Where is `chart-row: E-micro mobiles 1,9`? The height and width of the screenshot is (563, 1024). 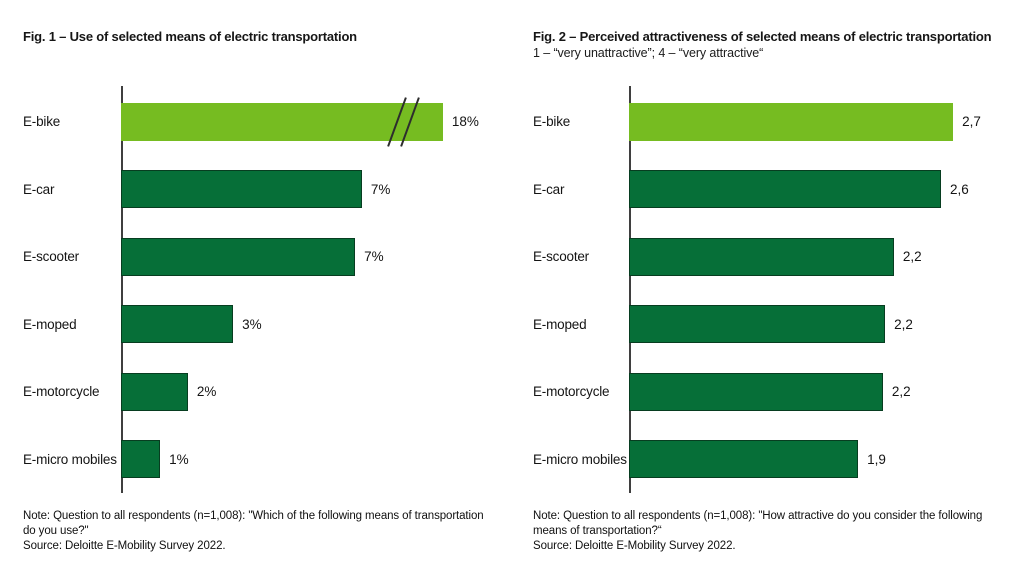 chart-row: E-micro mobiles 1,9 is located at coordinates (768, 460).